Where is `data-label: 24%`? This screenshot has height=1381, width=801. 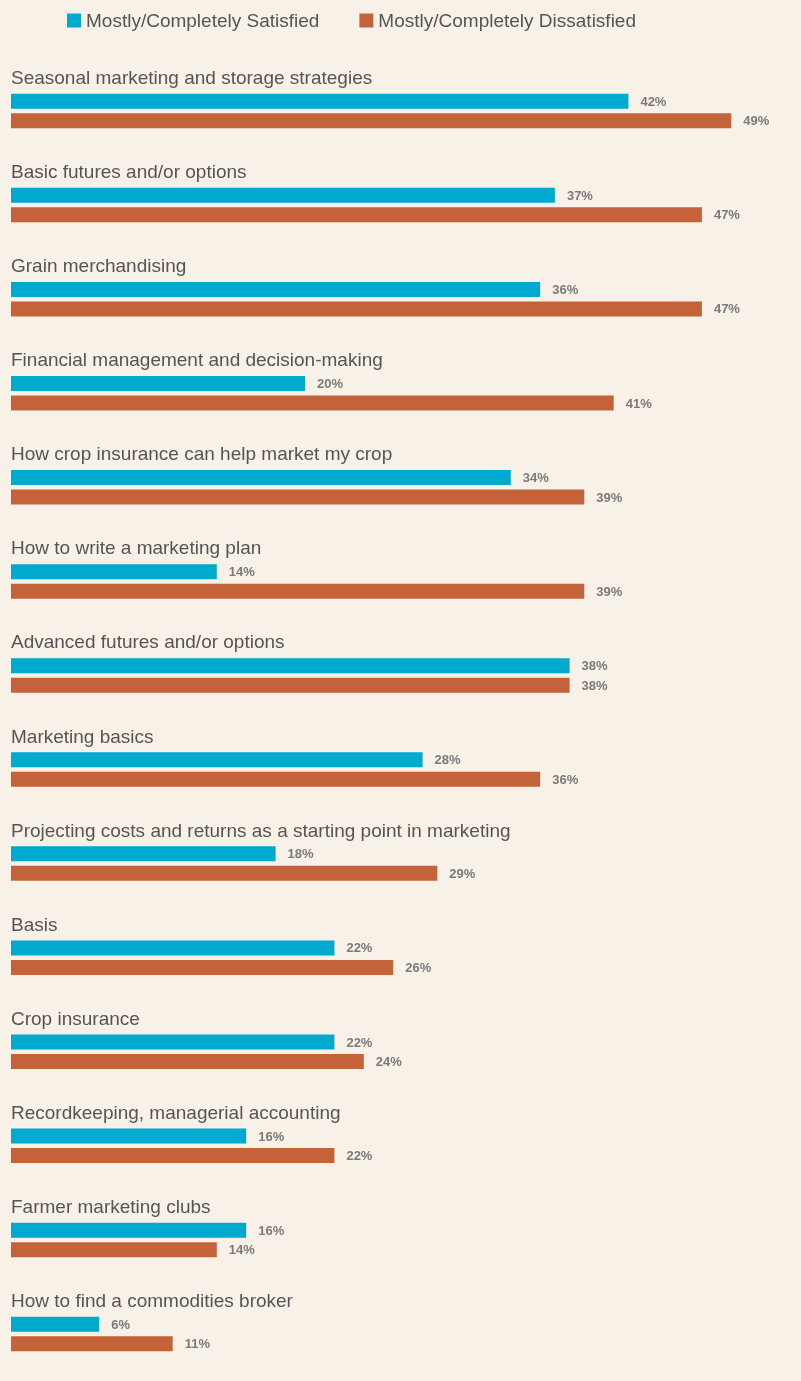
data-label: 24% is located at coordinates (389, 1061).